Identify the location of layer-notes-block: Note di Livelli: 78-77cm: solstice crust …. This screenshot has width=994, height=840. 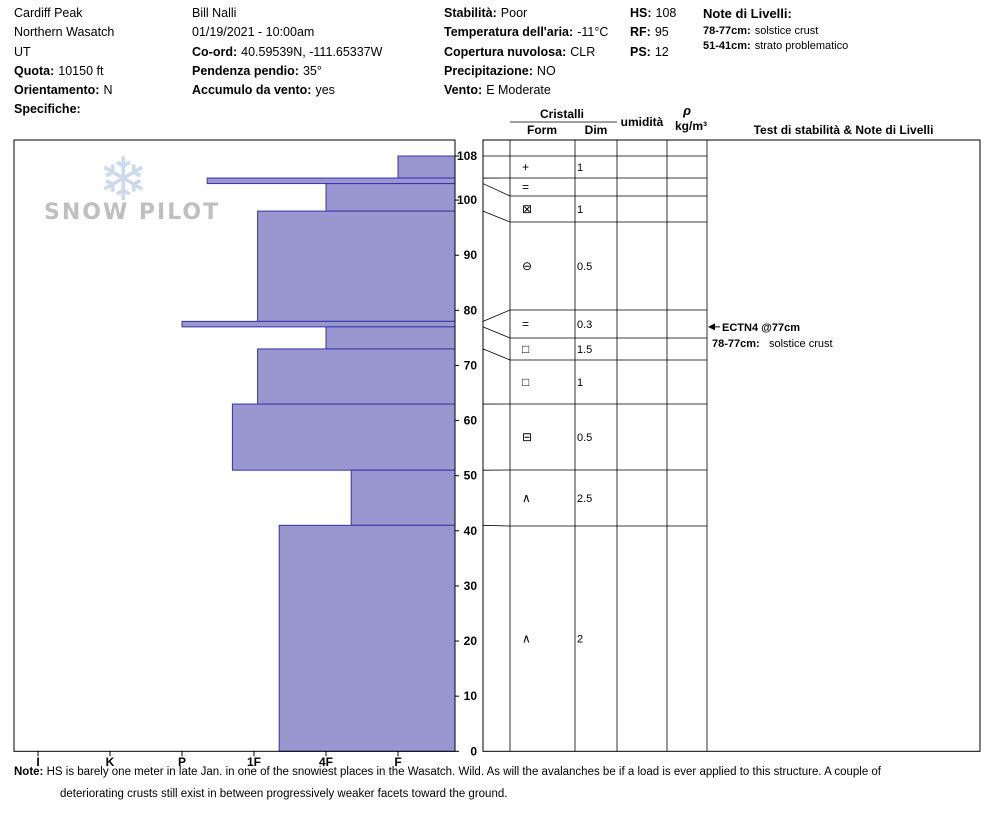
(775, 28).